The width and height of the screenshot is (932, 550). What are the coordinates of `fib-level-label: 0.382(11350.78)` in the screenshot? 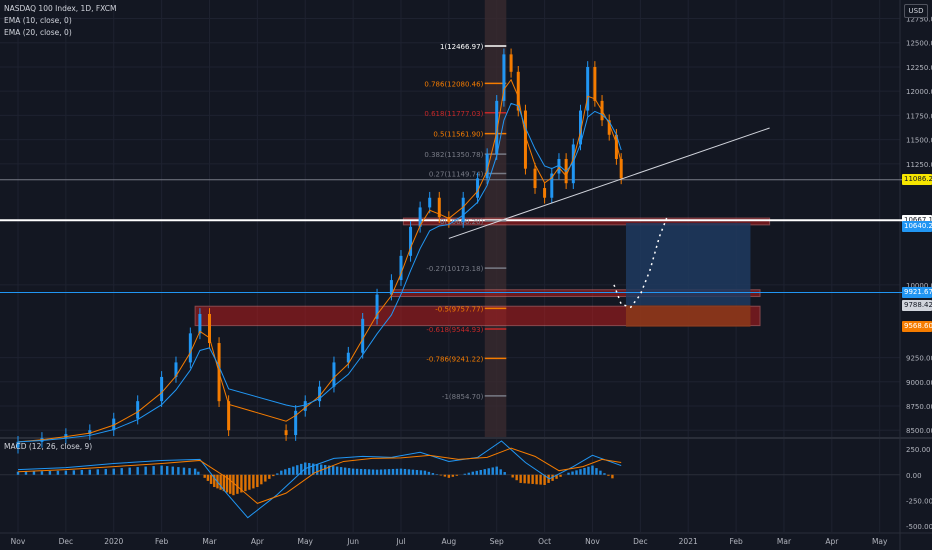 It's located at (453, 155).